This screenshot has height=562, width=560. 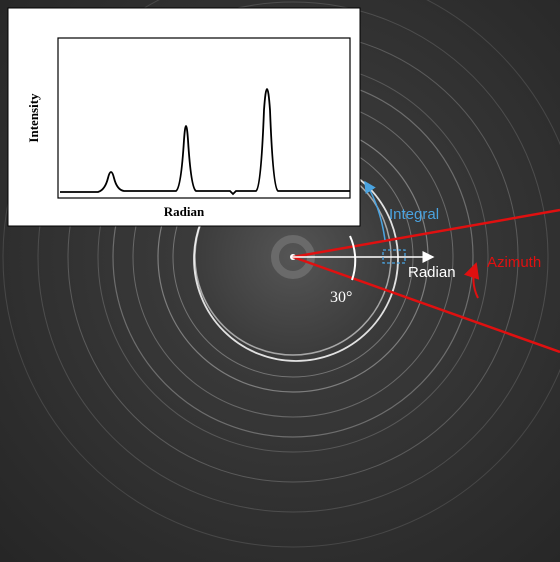 I want to click on angle-label: 30°, so click(x=341, y=297).